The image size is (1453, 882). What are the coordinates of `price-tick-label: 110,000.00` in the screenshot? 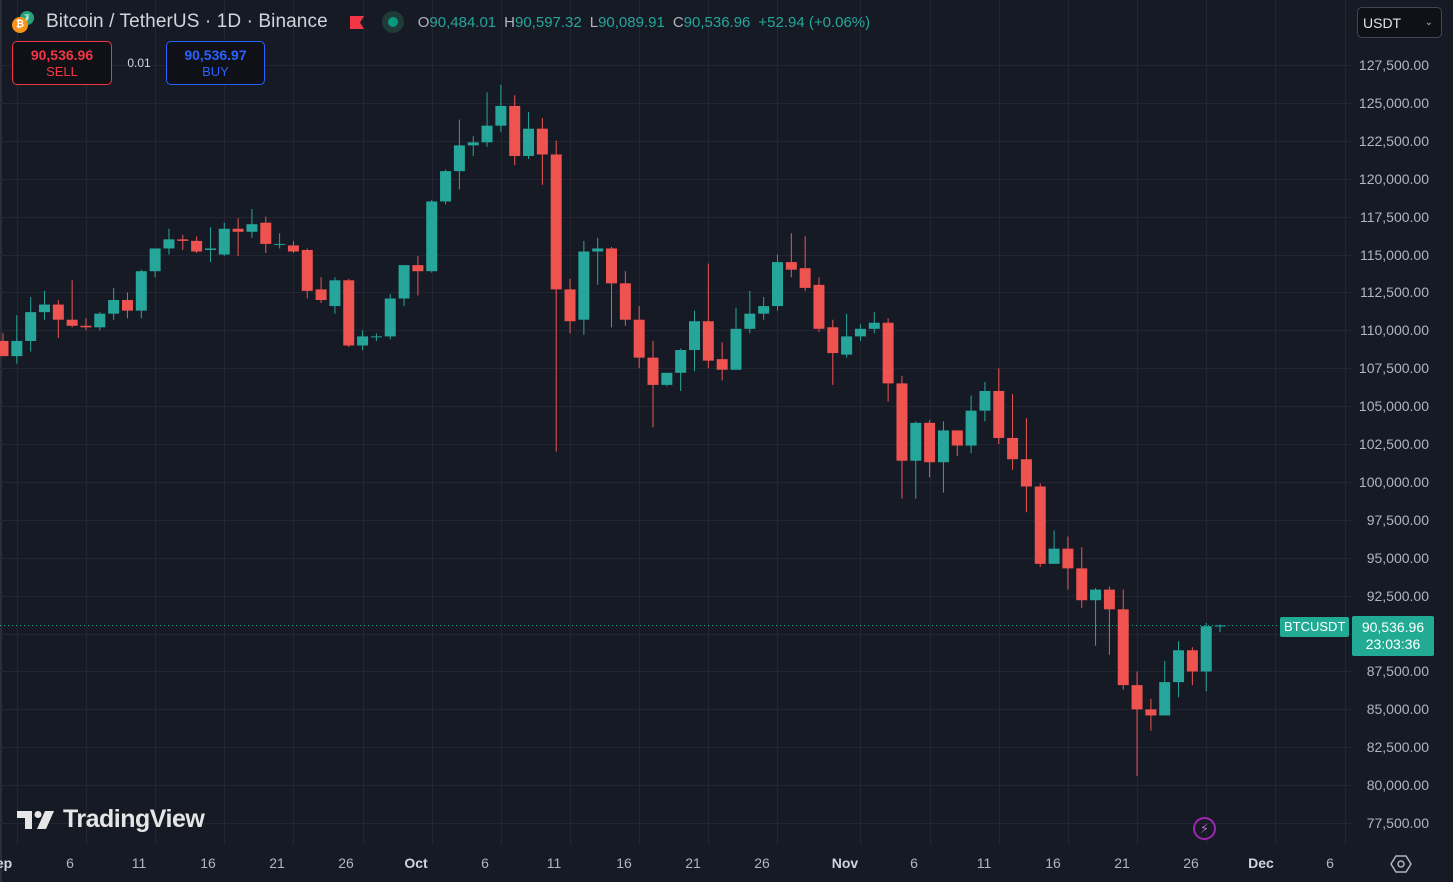 It's located at (1394, 330).